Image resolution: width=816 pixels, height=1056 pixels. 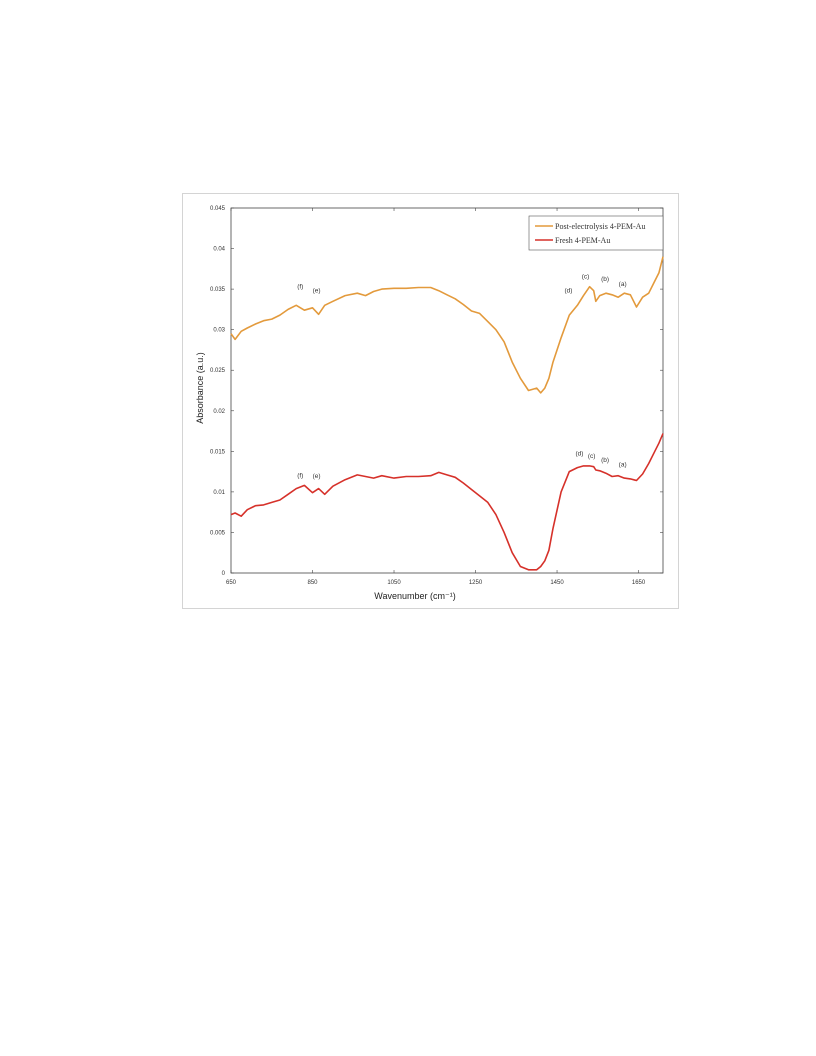 What do you see at coordinates (218, 533) in the screenshot?
I see `y-tick-label: 0.005` at bounding box center [218, 533].